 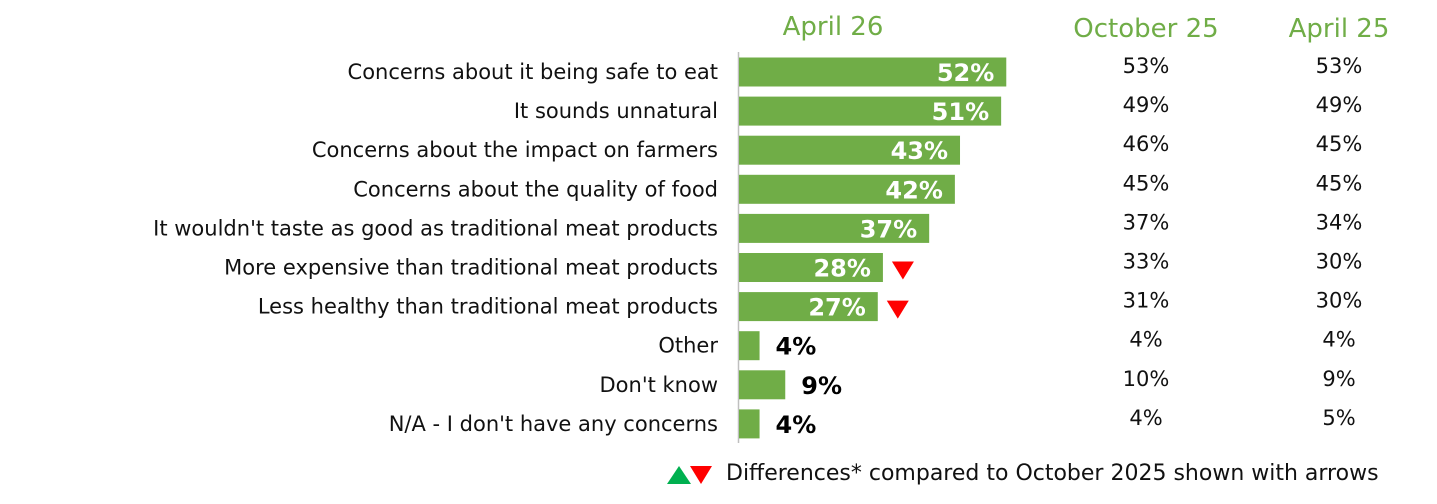 What do you see at coordinates (821, 386) in the screenshot?
I see `data-label: 9%` at bounding box center [821, 386].